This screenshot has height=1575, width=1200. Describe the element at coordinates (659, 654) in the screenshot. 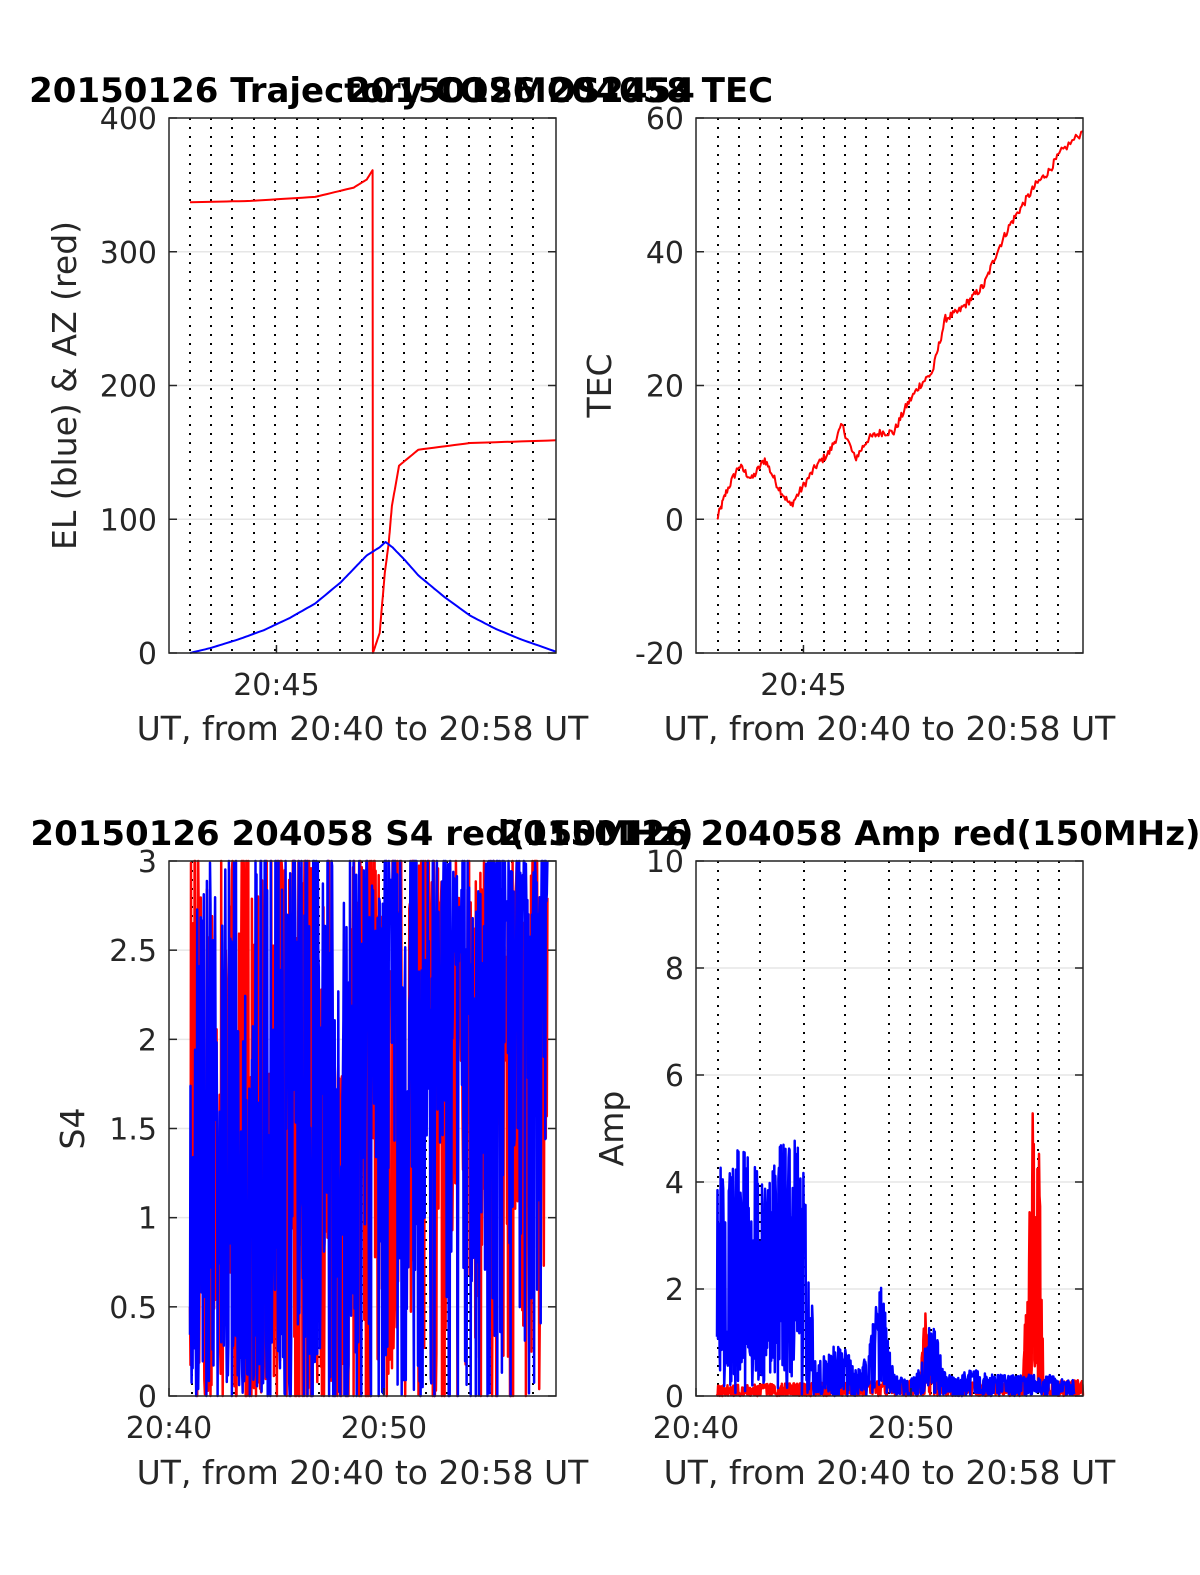

I see `y-tick-label: -20` at that location.